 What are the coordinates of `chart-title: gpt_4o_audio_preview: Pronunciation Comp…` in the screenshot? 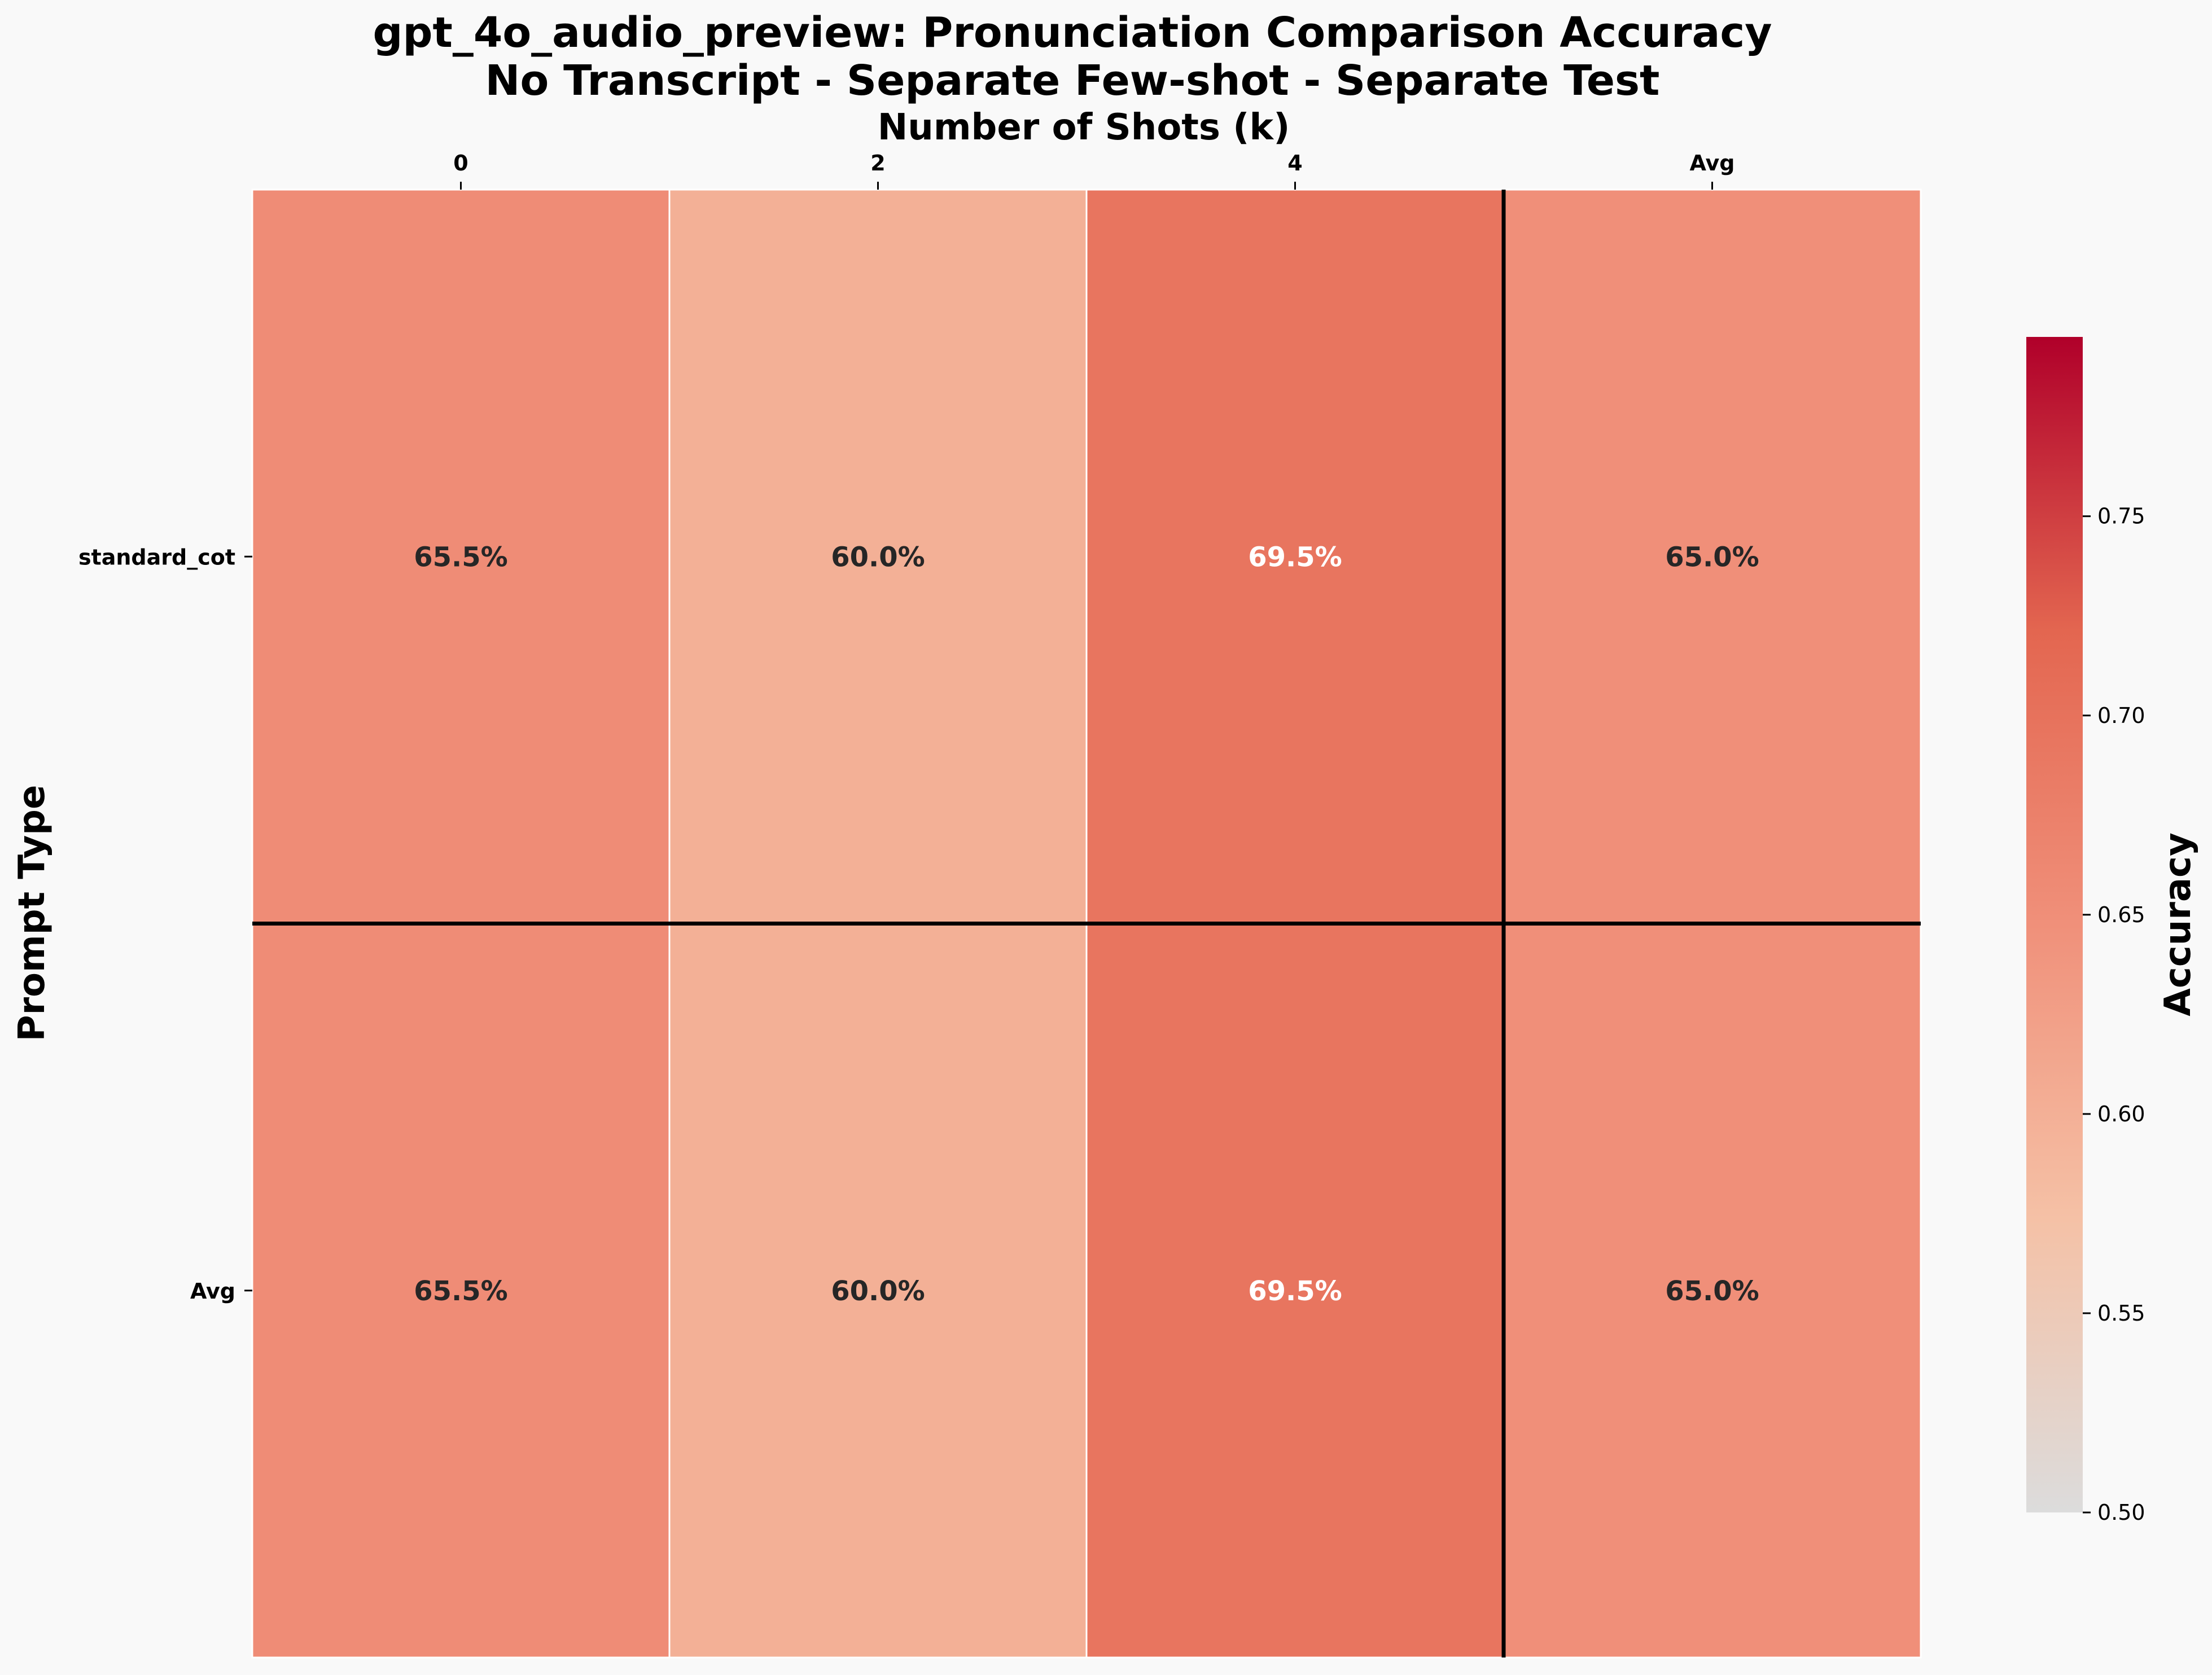 It's located at (1072, 32).